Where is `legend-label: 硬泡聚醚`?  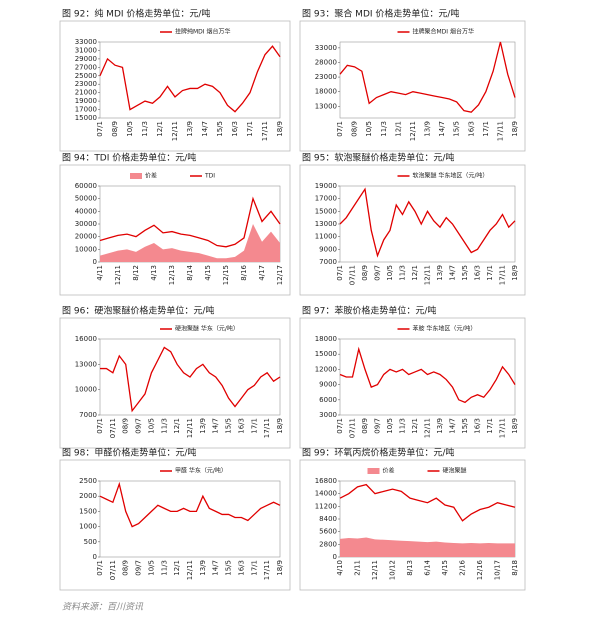 legend-label: 硬泡聚醚 is located at coordinates (455, 471).